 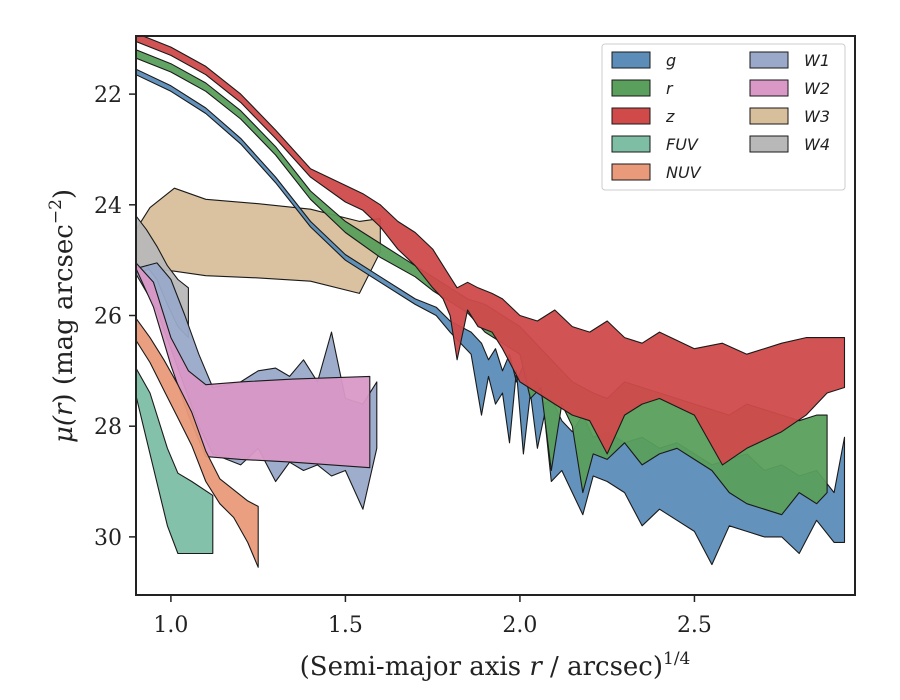 What do you see at coordinates (671, 60) in the screenshot?
I see `legend-label-g: g` at bounding box center [671, 60].